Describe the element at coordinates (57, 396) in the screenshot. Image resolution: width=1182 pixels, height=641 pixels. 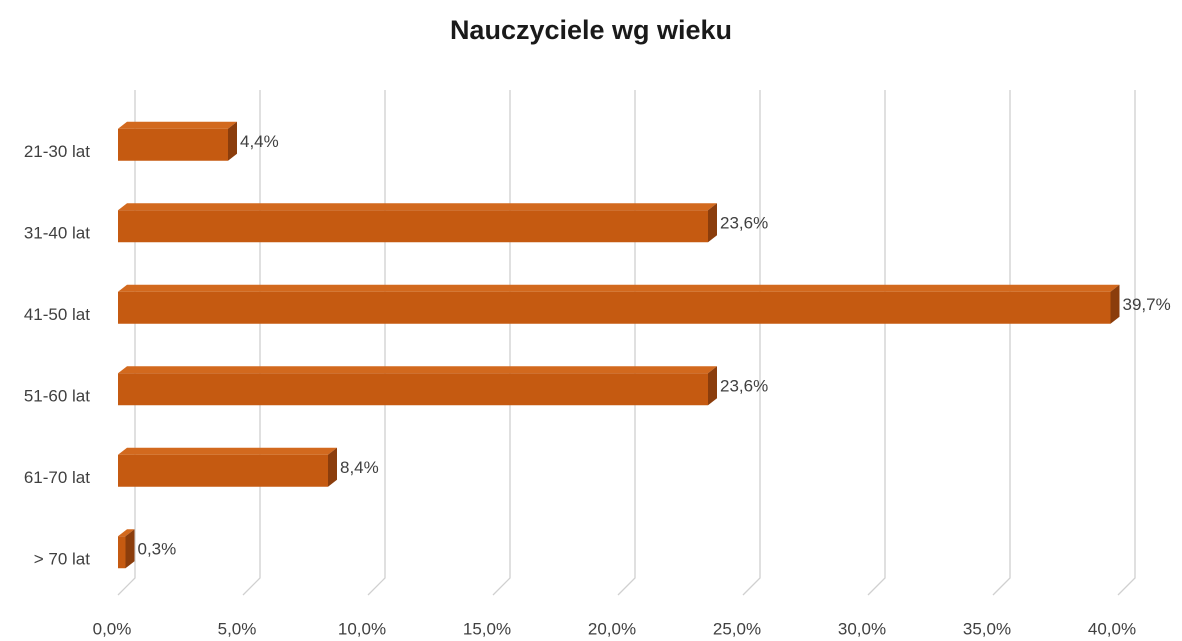
I see `y-tick-label: 51-60 lat` at that location.